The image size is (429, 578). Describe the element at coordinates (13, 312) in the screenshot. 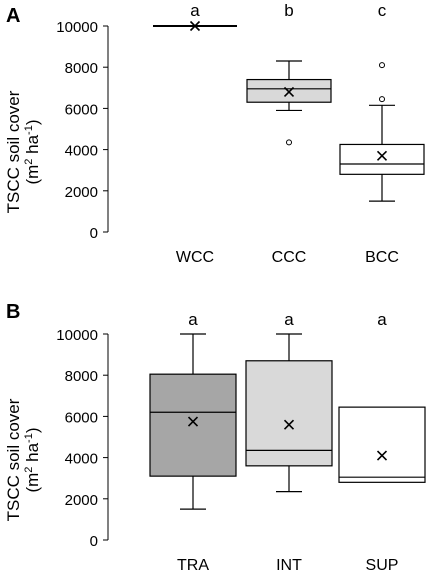

I see `panel-label: B` at that location.